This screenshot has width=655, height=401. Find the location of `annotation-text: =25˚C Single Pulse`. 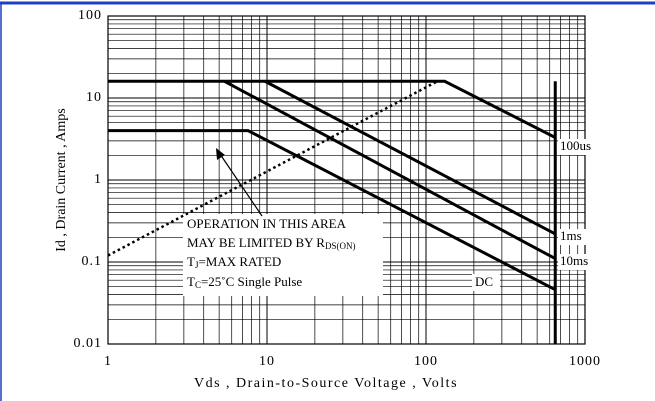

annotation-text: =25˚C Single Pulse is located at coordinates (251, 281).